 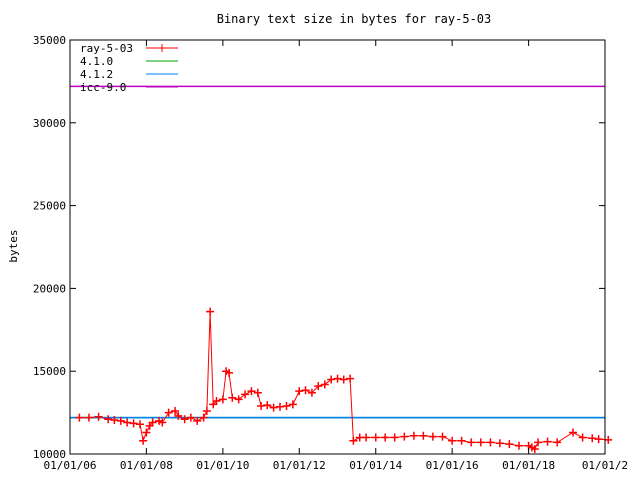 I want to click on y-tick-label: 25000, so click(x=49, y=206).